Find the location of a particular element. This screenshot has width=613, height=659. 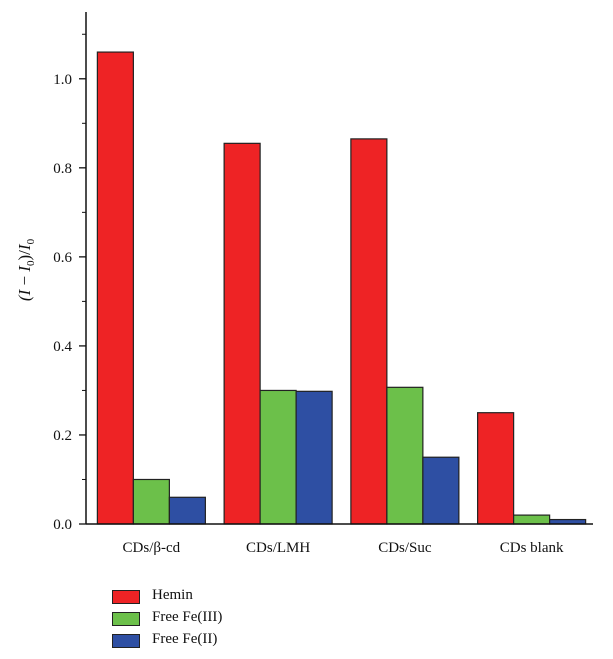

y-tick-label: 1.0 is located at coordinates (62, 80).